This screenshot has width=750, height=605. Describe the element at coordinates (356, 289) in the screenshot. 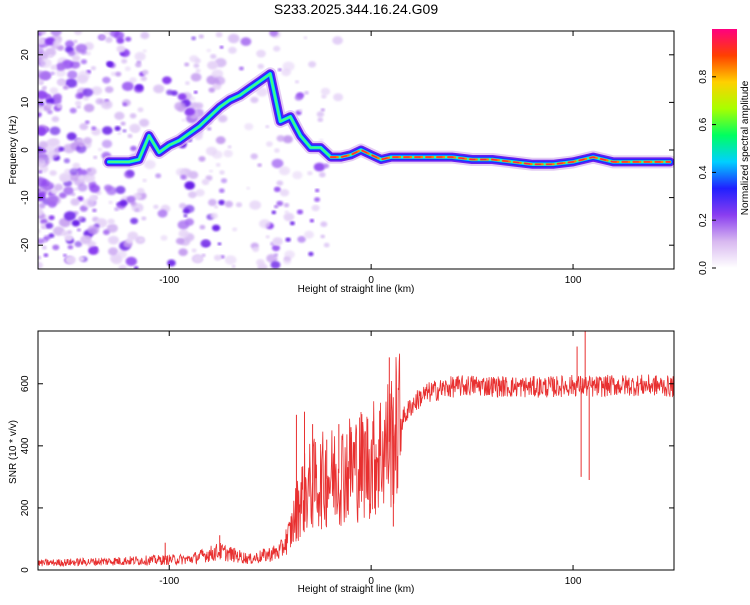

I see `spectrogram-x-label: Height of straight line (km)` at that location.